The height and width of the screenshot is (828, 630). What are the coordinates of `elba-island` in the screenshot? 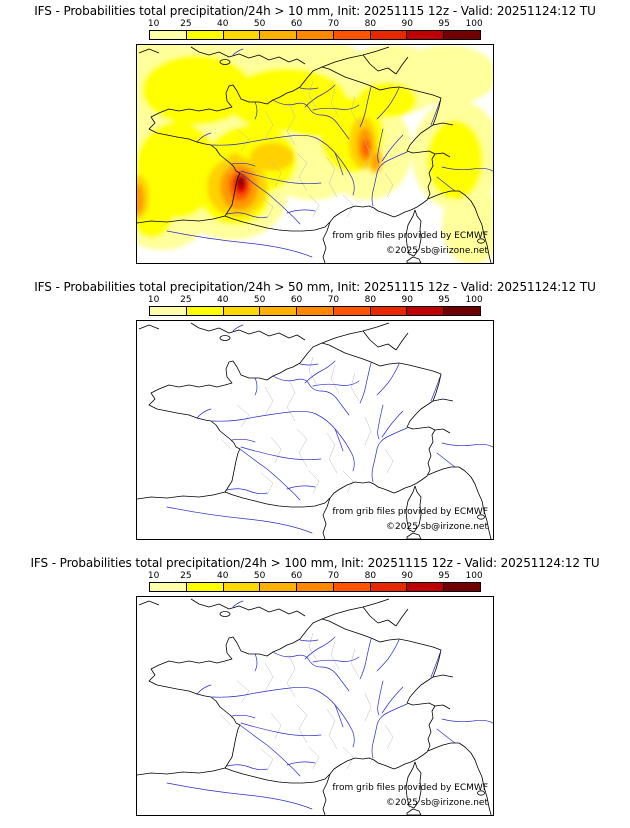 It's located at (481, 241).